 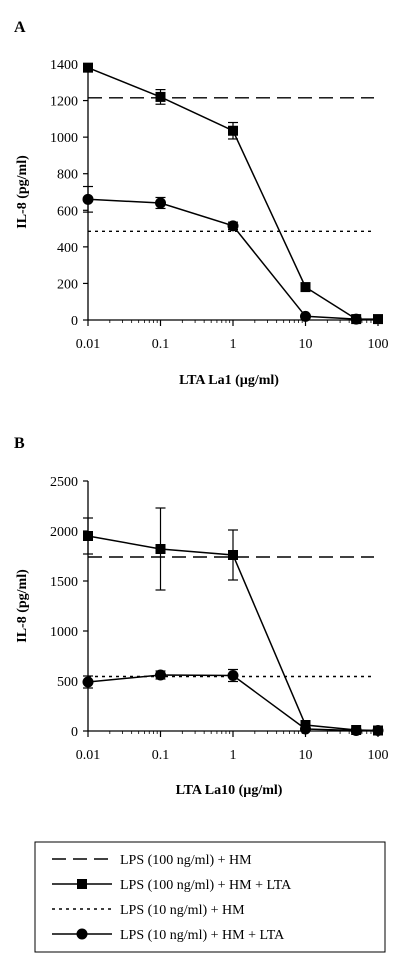 I want to click on legend-label: LPS (10 ng/ml) + HM + LTA, so click(x=202, y=935).